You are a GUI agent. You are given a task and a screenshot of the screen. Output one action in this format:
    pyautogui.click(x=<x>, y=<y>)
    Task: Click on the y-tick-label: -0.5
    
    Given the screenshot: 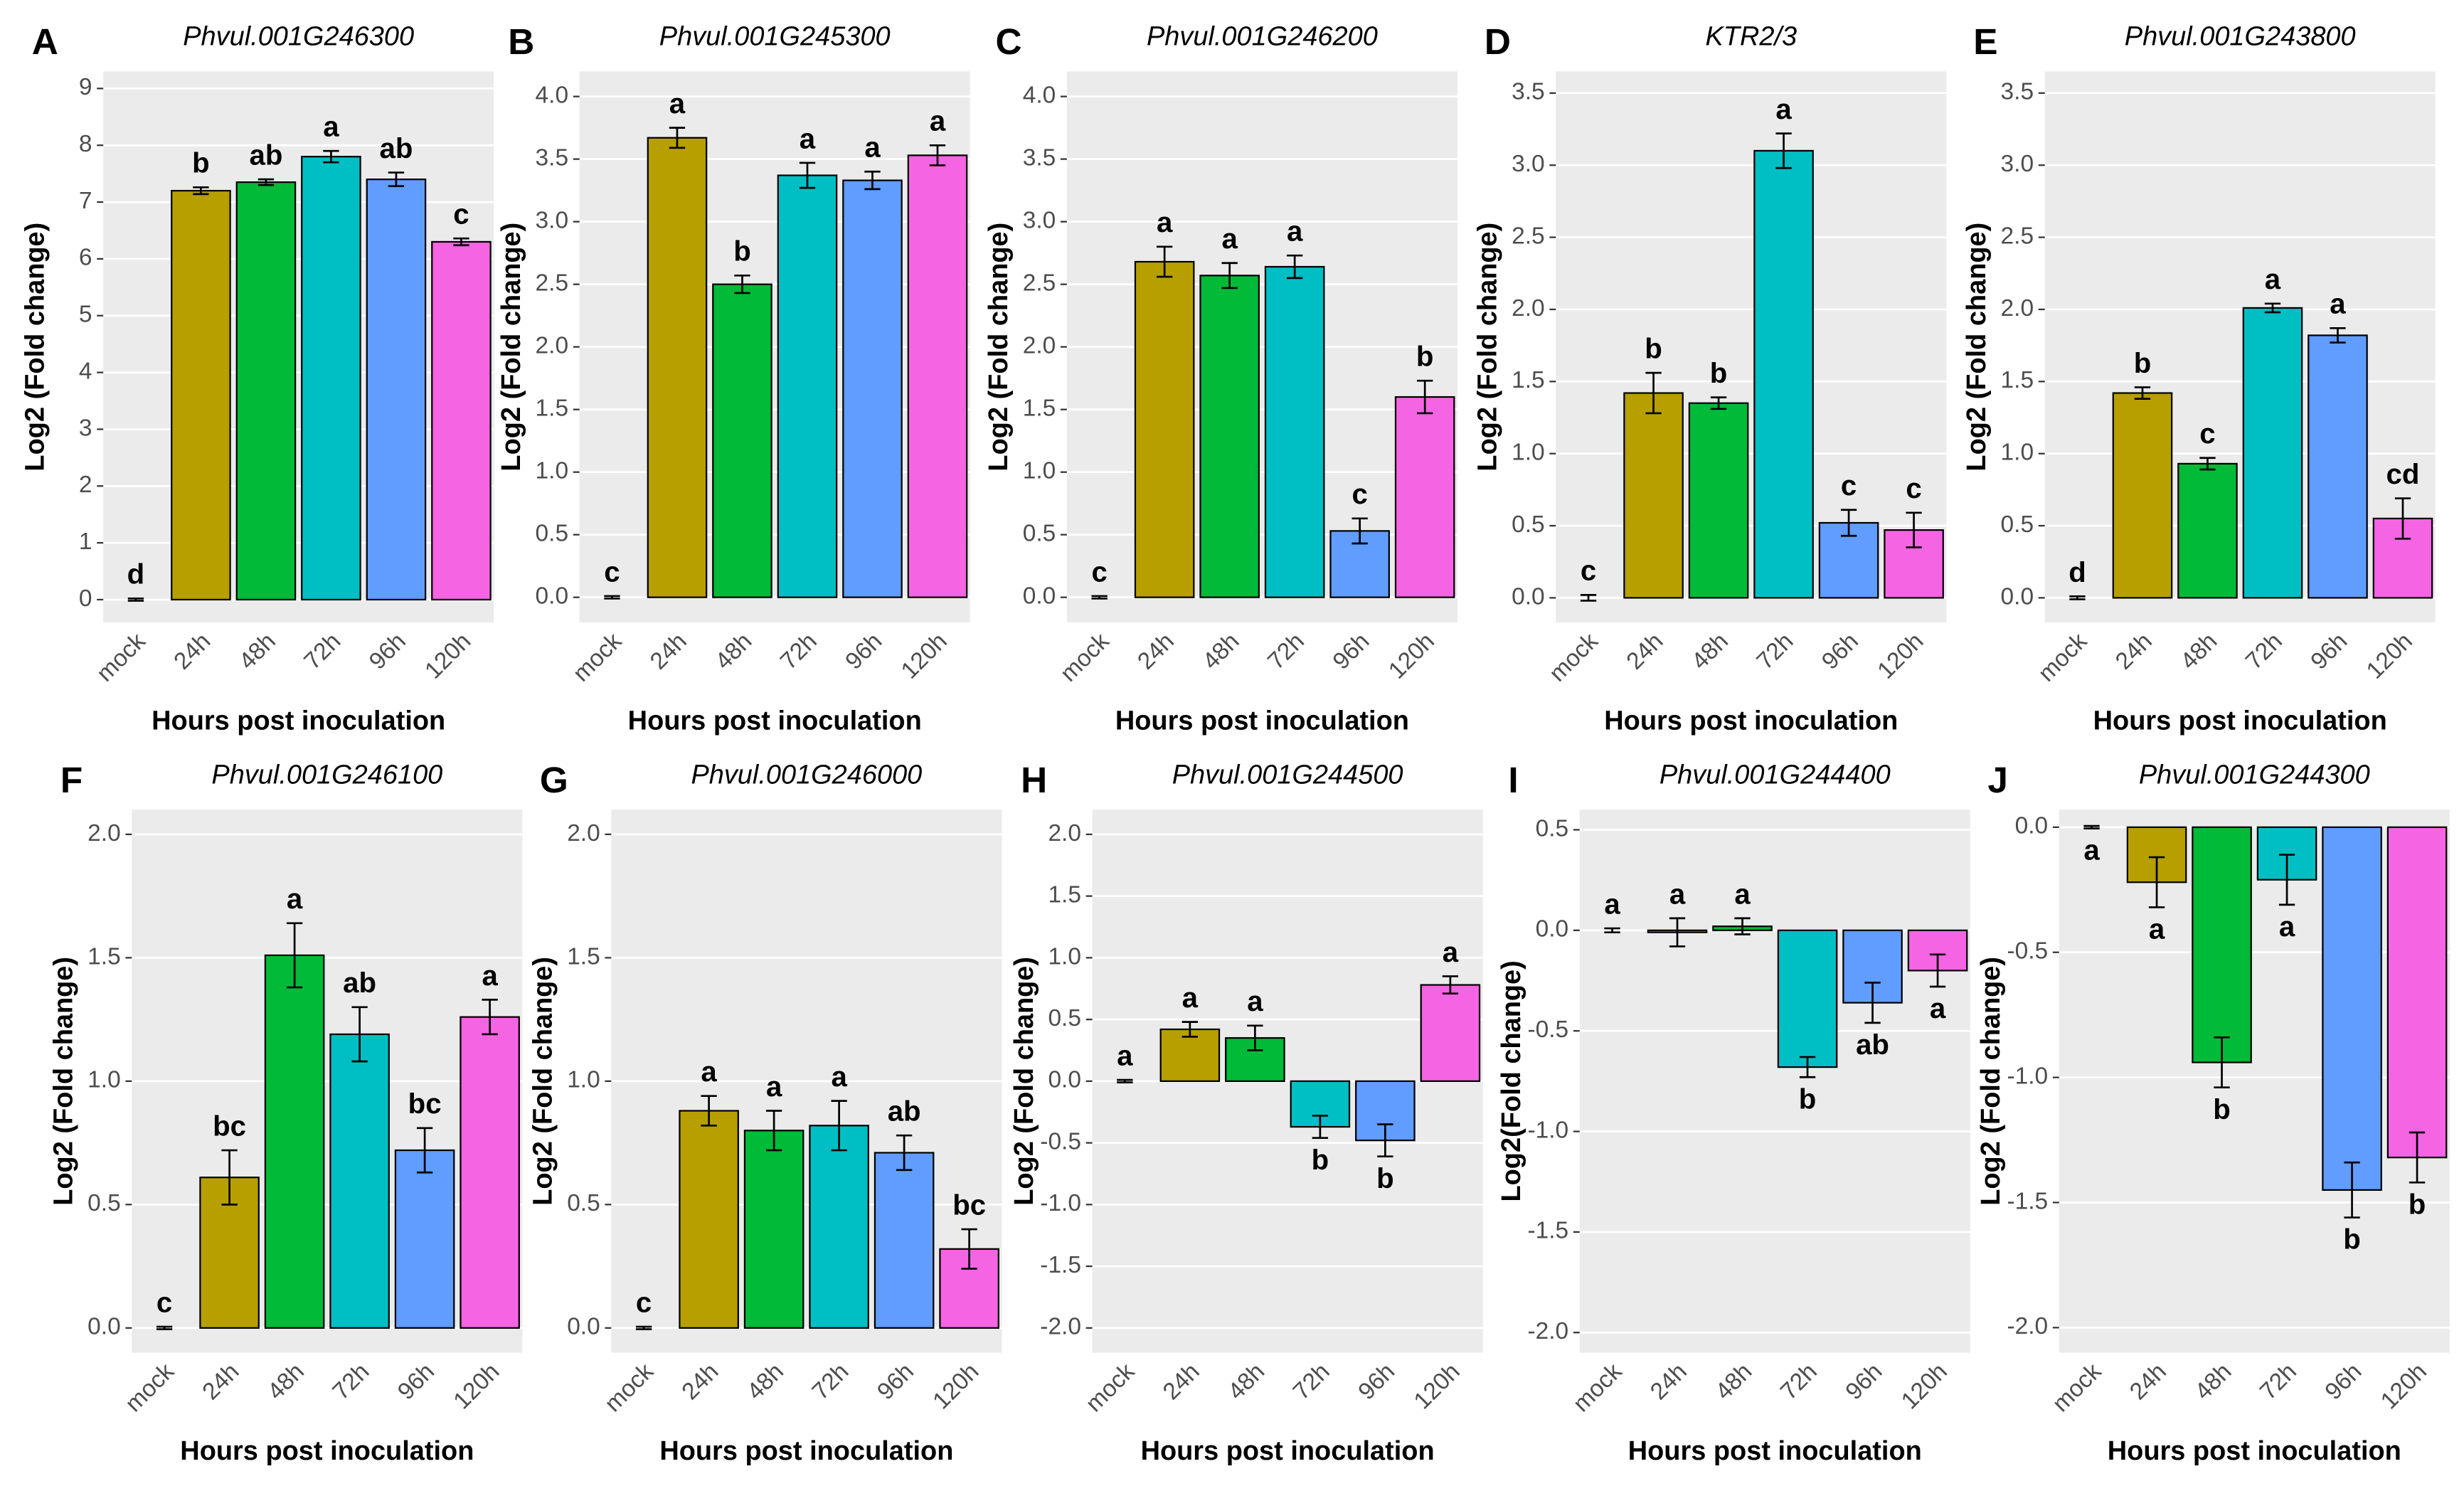 What is the action you would take?
    pyautogui.click(x=2027, y=951)
    